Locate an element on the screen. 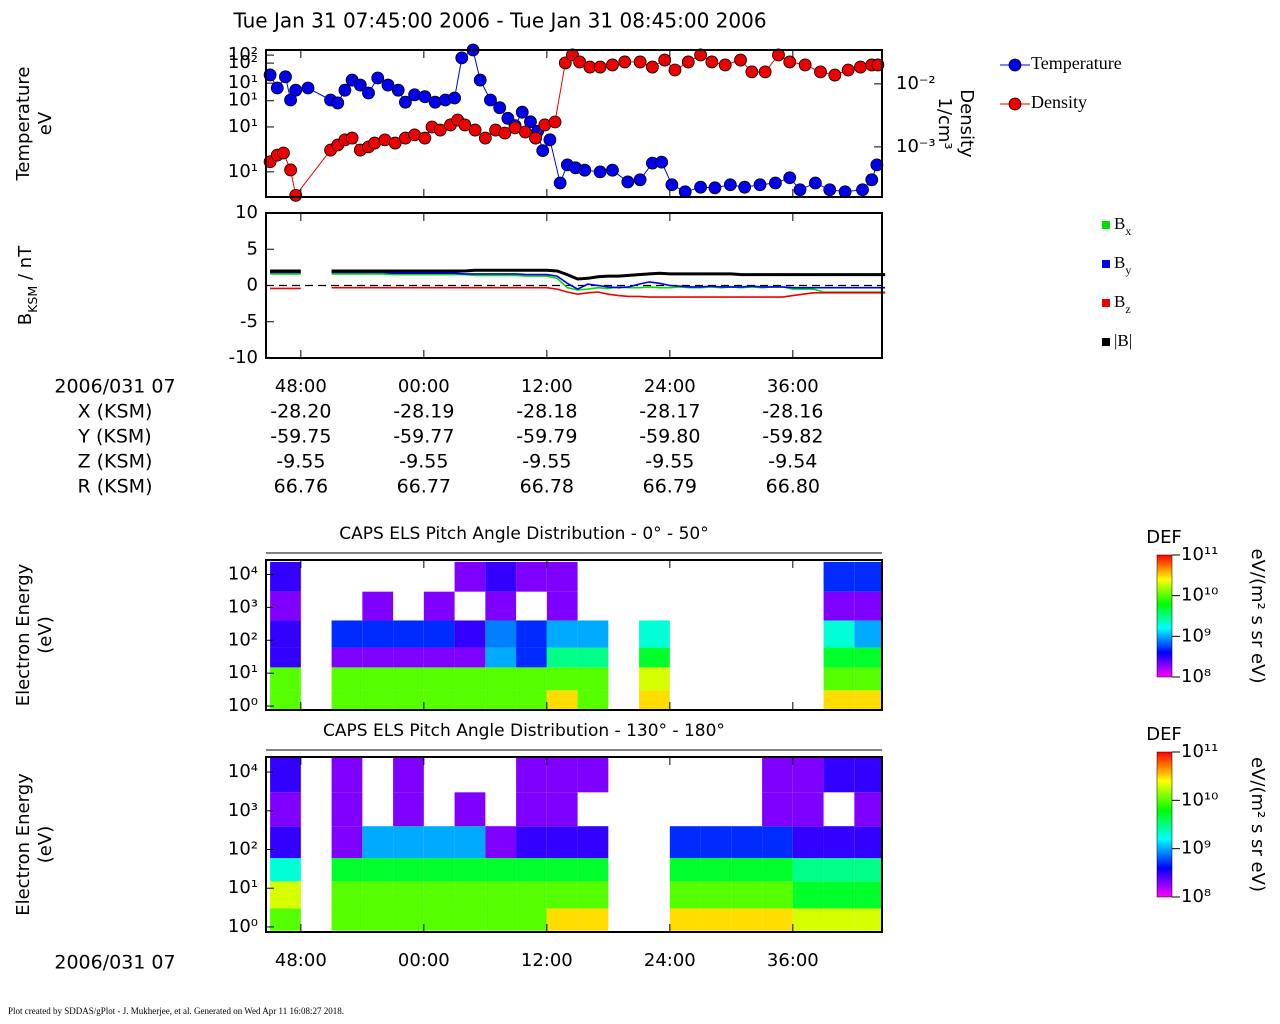 This screenshot has height=1024, width=1280. ephemeris-value: -59.80 is located at coordinates (669, 437).